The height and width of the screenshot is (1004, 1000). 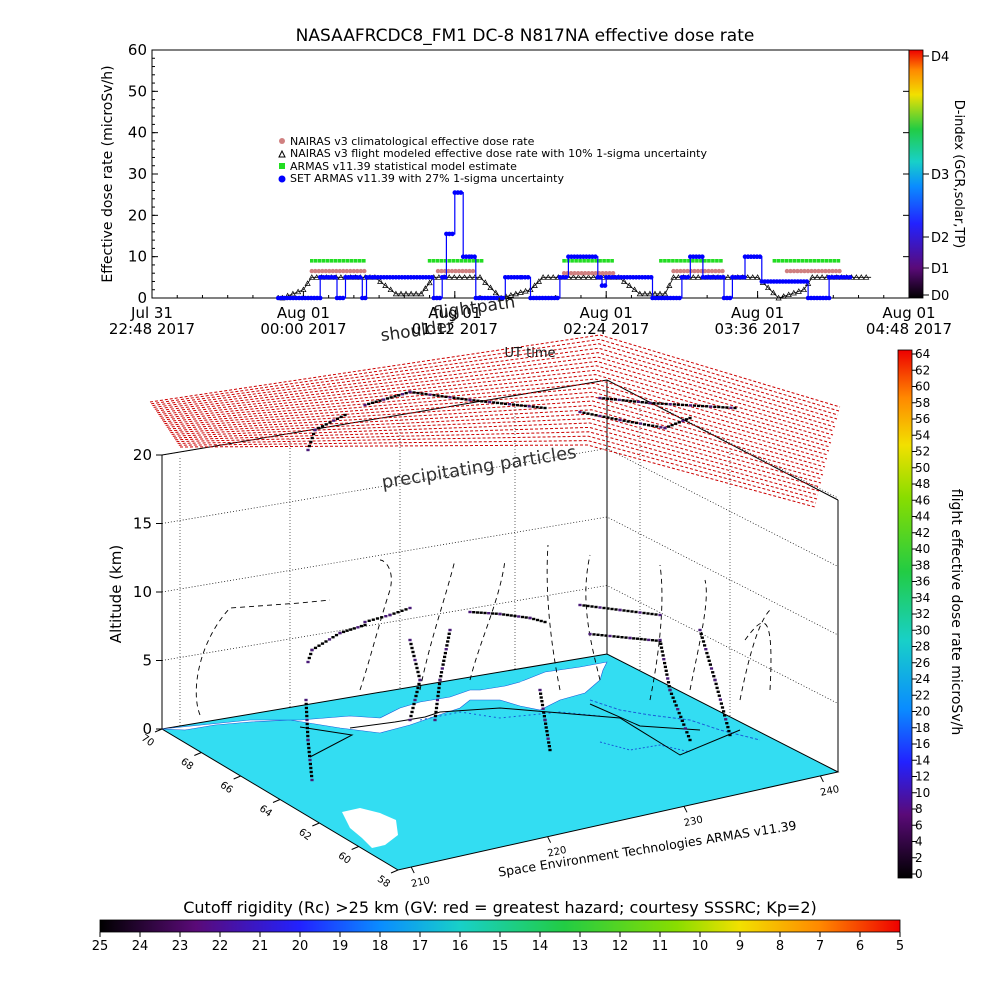 I want to click on latitude-tick-label: 62, so click(x=304, y=835).